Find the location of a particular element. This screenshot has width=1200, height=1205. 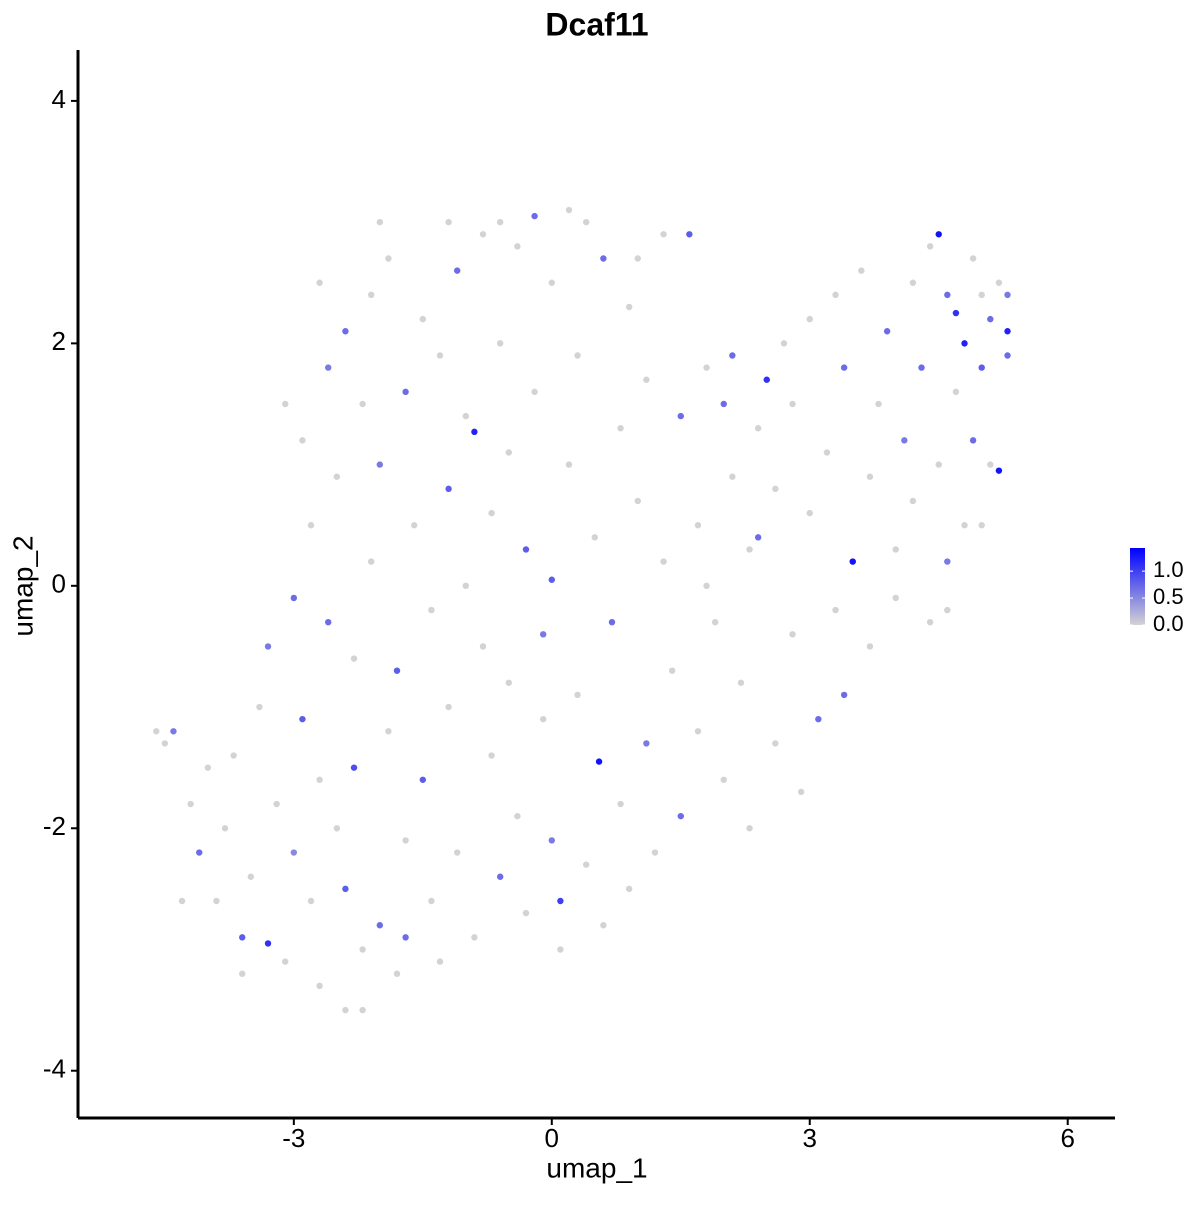

y-tick-label: -4 is located at coordinates (54, 1069).